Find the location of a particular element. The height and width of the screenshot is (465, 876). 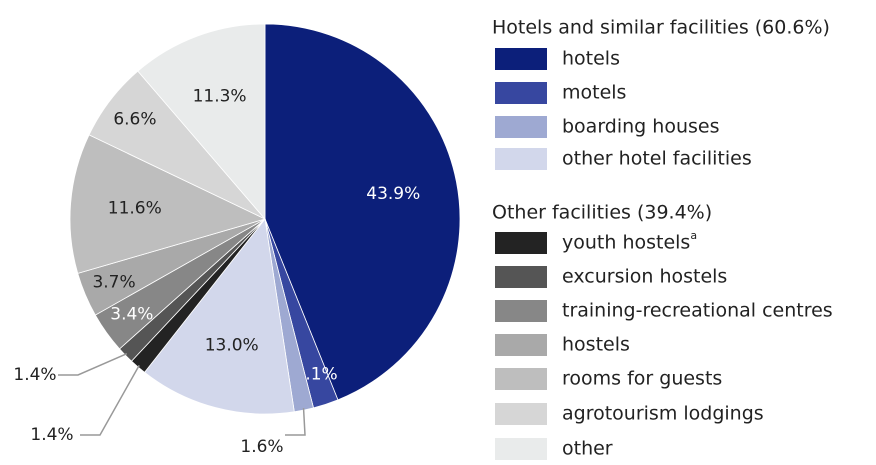

legend-label: other hotel facilities is located at coordinates (657, 159).